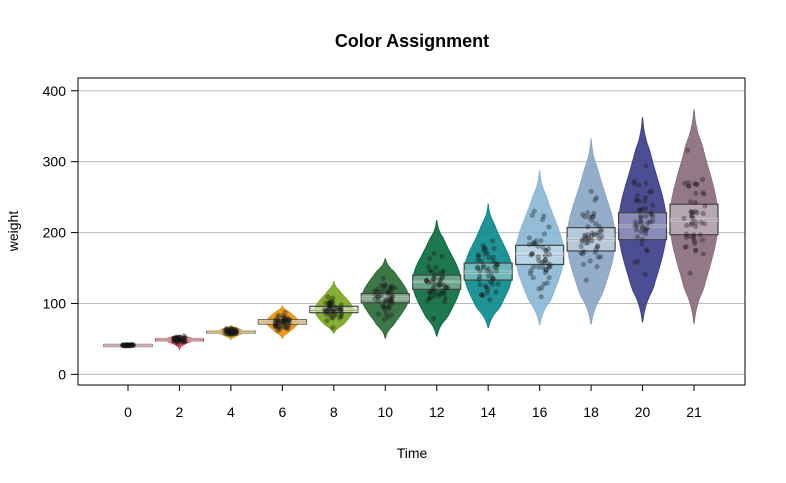 The image size is (786, 483). Describe the element at coordinates (55, 233) in the screenshot. I see `y-tick-label: 200` at that location.